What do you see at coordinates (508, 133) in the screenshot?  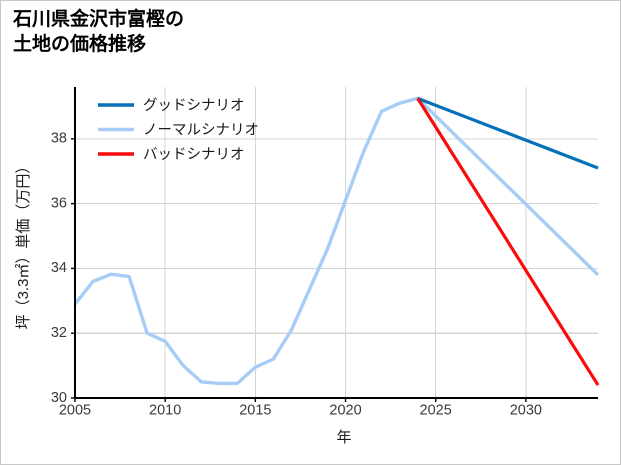 I see `series-line-good` at bounding box center [508, 133].